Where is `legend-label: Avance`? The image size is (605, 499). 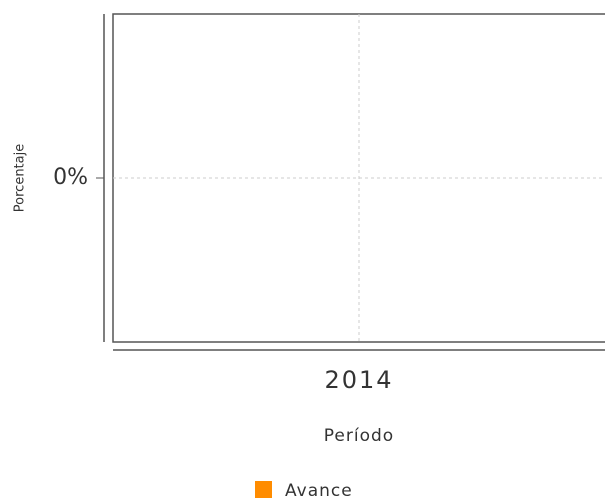 legend-label: Avance is located at coordinates (319, 490).